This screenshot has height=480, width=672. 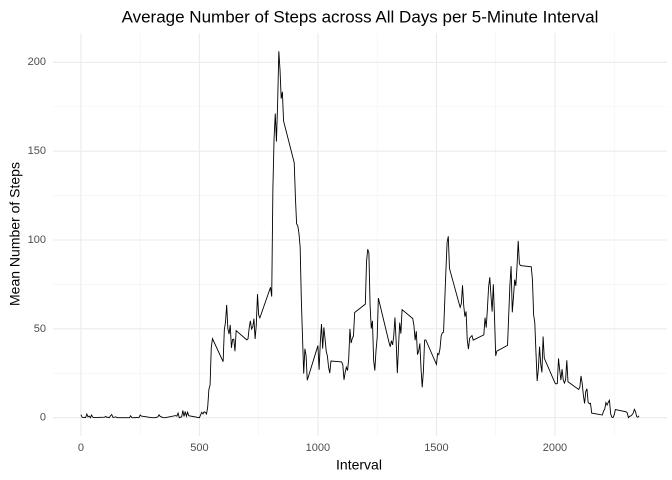 I want to click on y-tick-label: 150, so click(x=37, y=151).